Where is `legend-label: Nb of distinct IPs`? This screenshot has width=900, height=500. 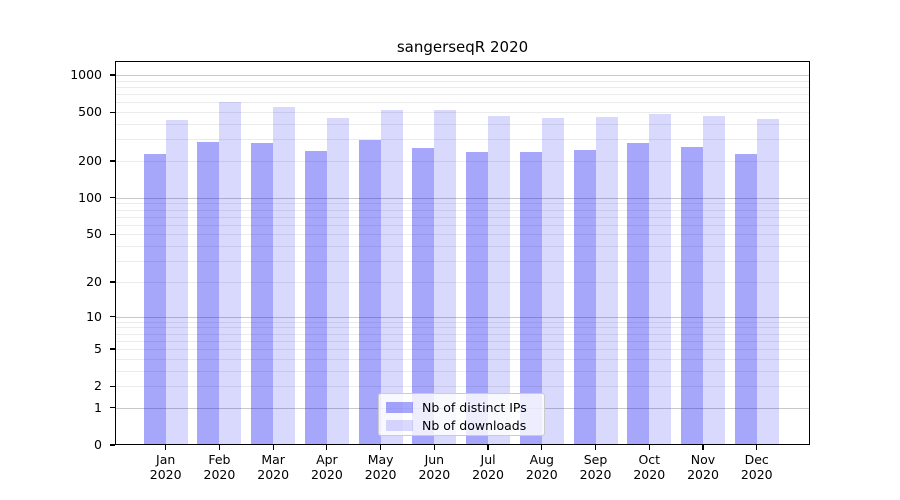 legend-label: Nb of distinct IPs is located at coordinates (474, 407).